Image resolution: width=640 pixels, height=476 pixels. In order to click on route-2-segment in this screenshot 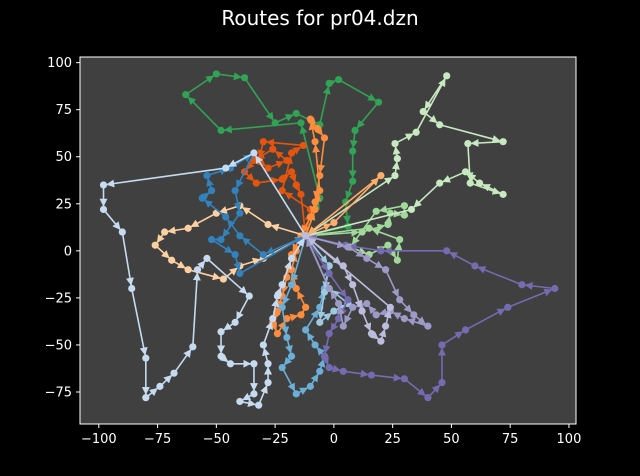, I will do `click(364, 227)`.